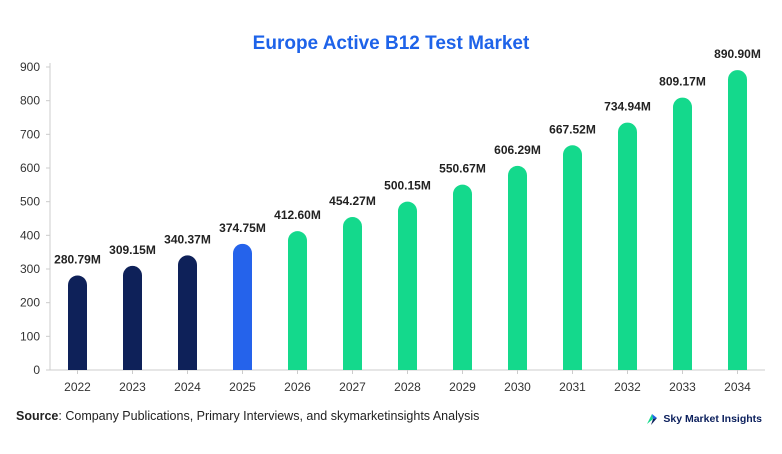 Image resolution: width=782 pixels, height=454 pixels. I want to click on data-label-2029: 550.67M, so click(462, 169).